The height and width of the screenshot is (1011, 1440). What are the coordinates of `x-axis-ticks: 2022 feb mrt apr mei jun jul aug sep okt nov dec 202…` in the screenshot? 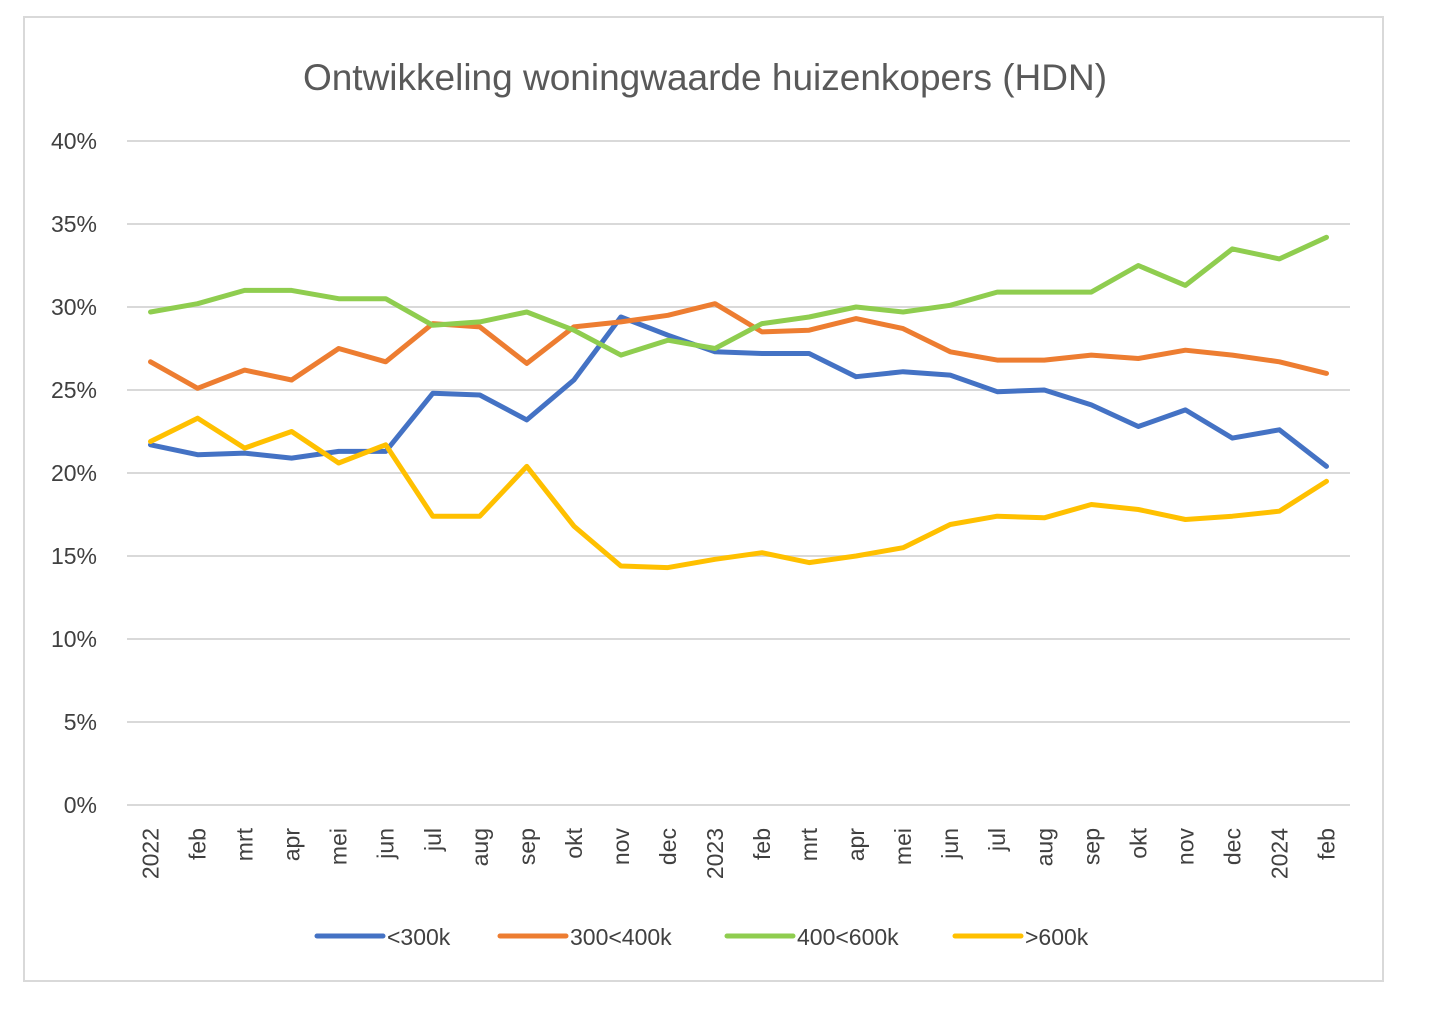 It's located at (739, 853).